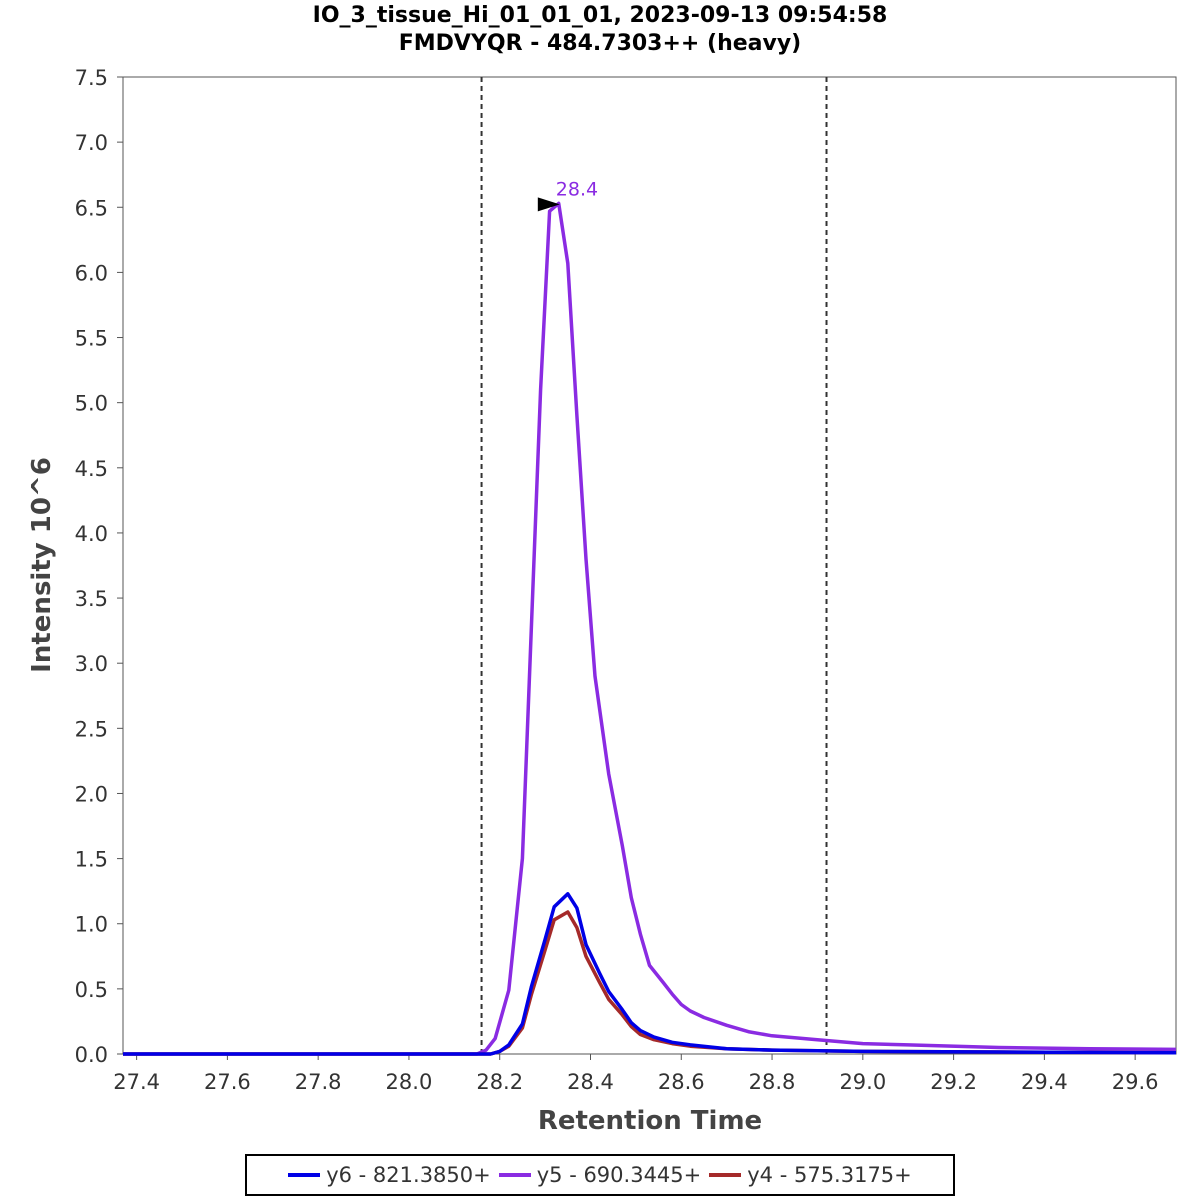 This screenshot has height=1200, width=1200. Describe the element at coordinates (829, 1175) in the screenshot. I see `legend-label-y4: y4 - 575.3175+` at that location.